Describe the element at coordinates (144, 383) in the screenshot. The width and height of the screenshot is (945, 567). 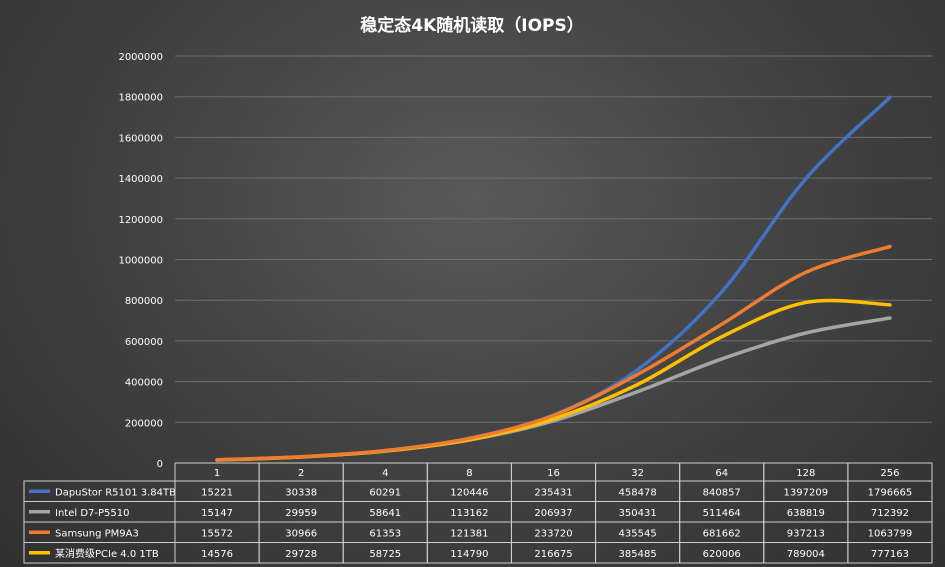
I see `y-tick-label: 400000` at that location.